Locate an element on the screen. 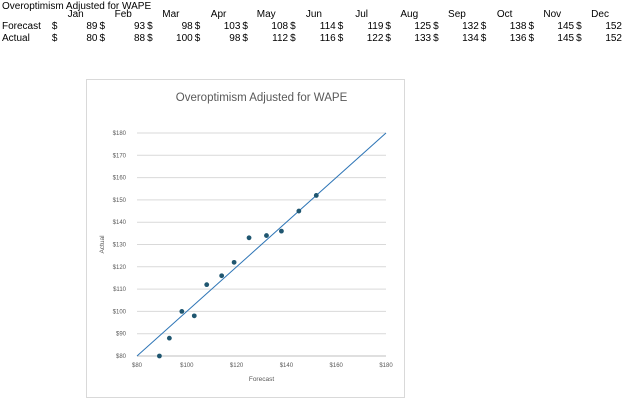 This screenshot has width=624, height=406. month-header: Jun is located at coordinates (313, 14).